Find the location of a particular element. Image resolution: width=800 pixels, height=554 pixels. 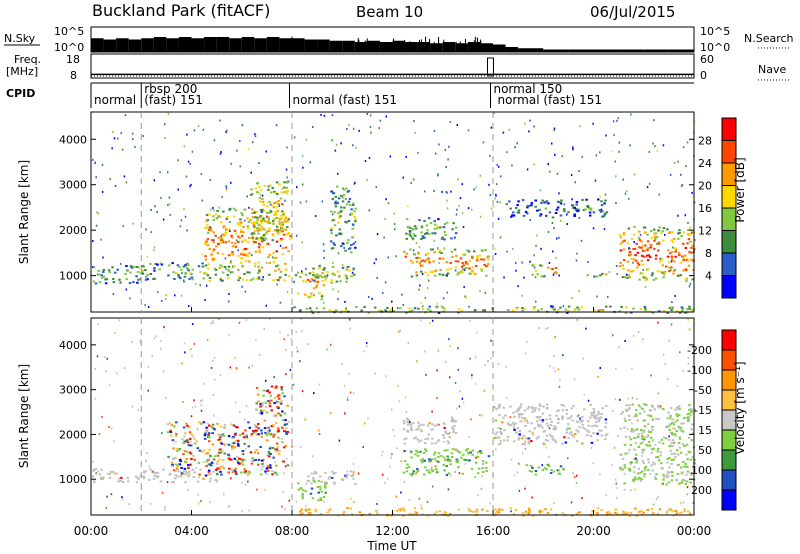

colorbar-tick-label: 15 is located at coordinates (705, 430).